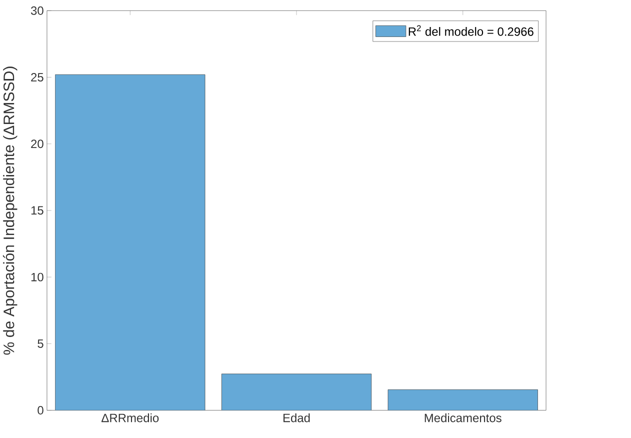 Image resolution: width=631 pixels, height=438 pixels. I want to click on y-tick-label: 15, so click(37, 210).